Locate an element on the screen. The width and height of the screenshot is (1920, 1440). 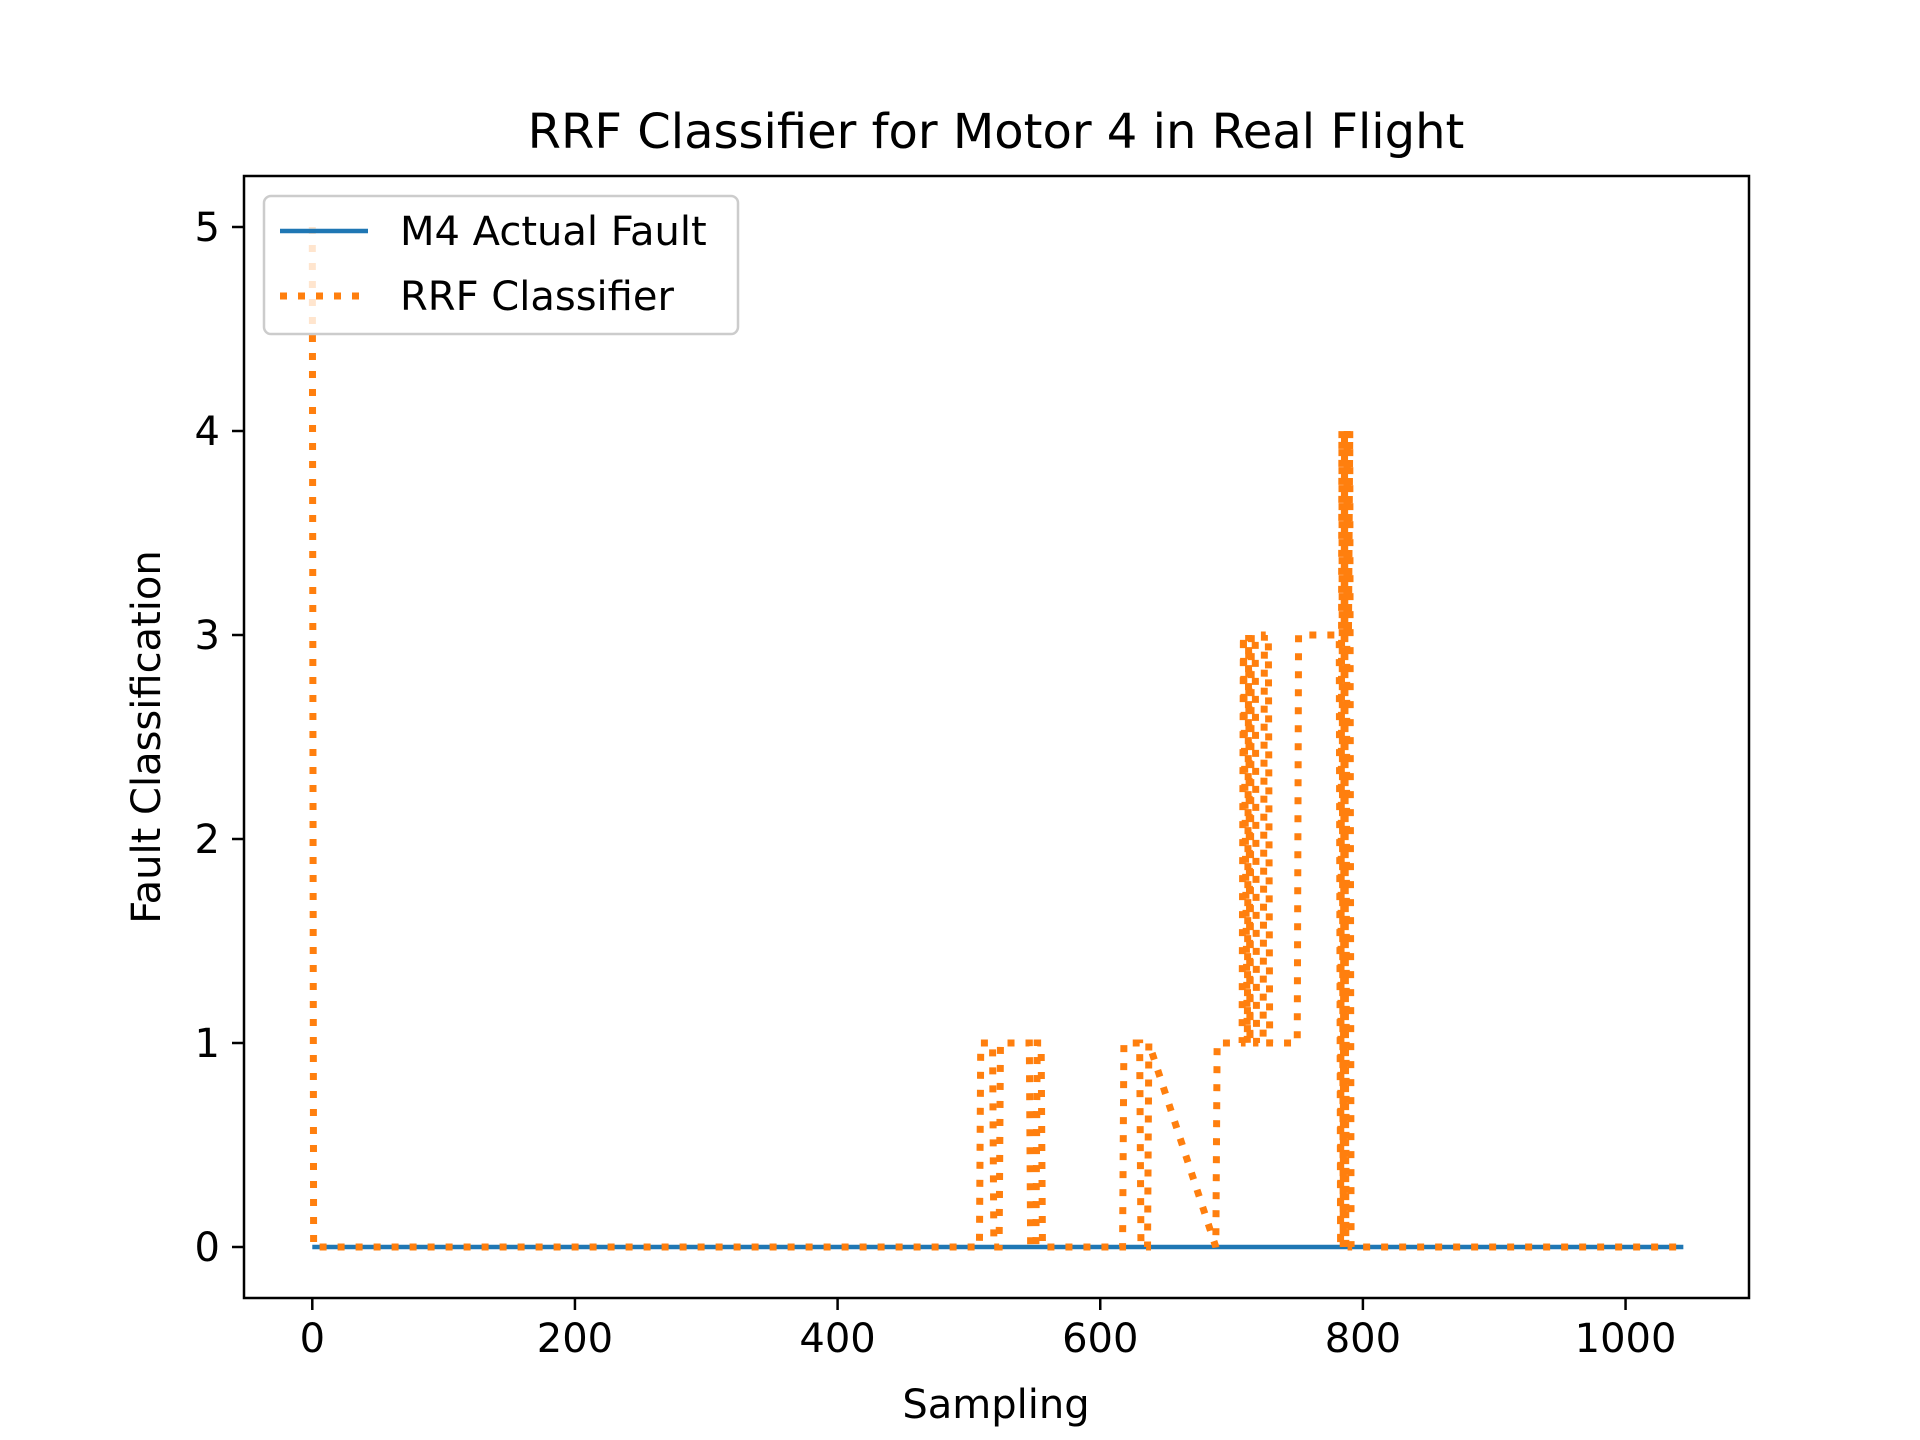
x-axis-label: Sampling is located at coordinates (995, 1405).